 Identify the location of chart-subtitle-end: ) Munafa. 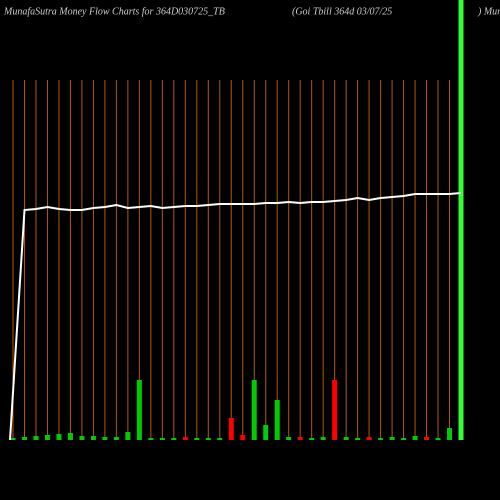
(488, 11).